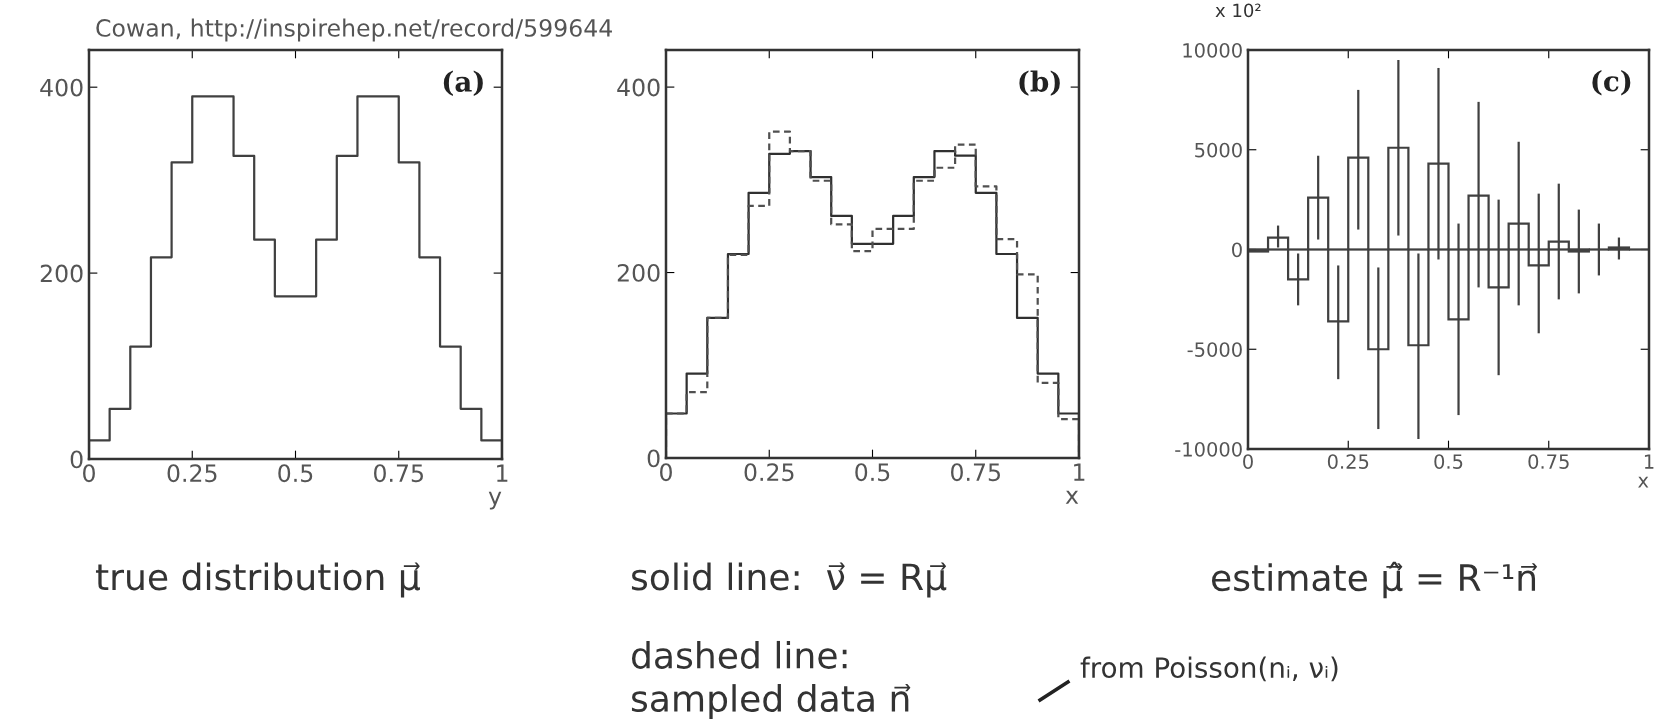 This screenshot has width=1676, height=727. Describe the element at coordinates (1238, 10) in the screenshot. I see `text: x 10²` at that location.